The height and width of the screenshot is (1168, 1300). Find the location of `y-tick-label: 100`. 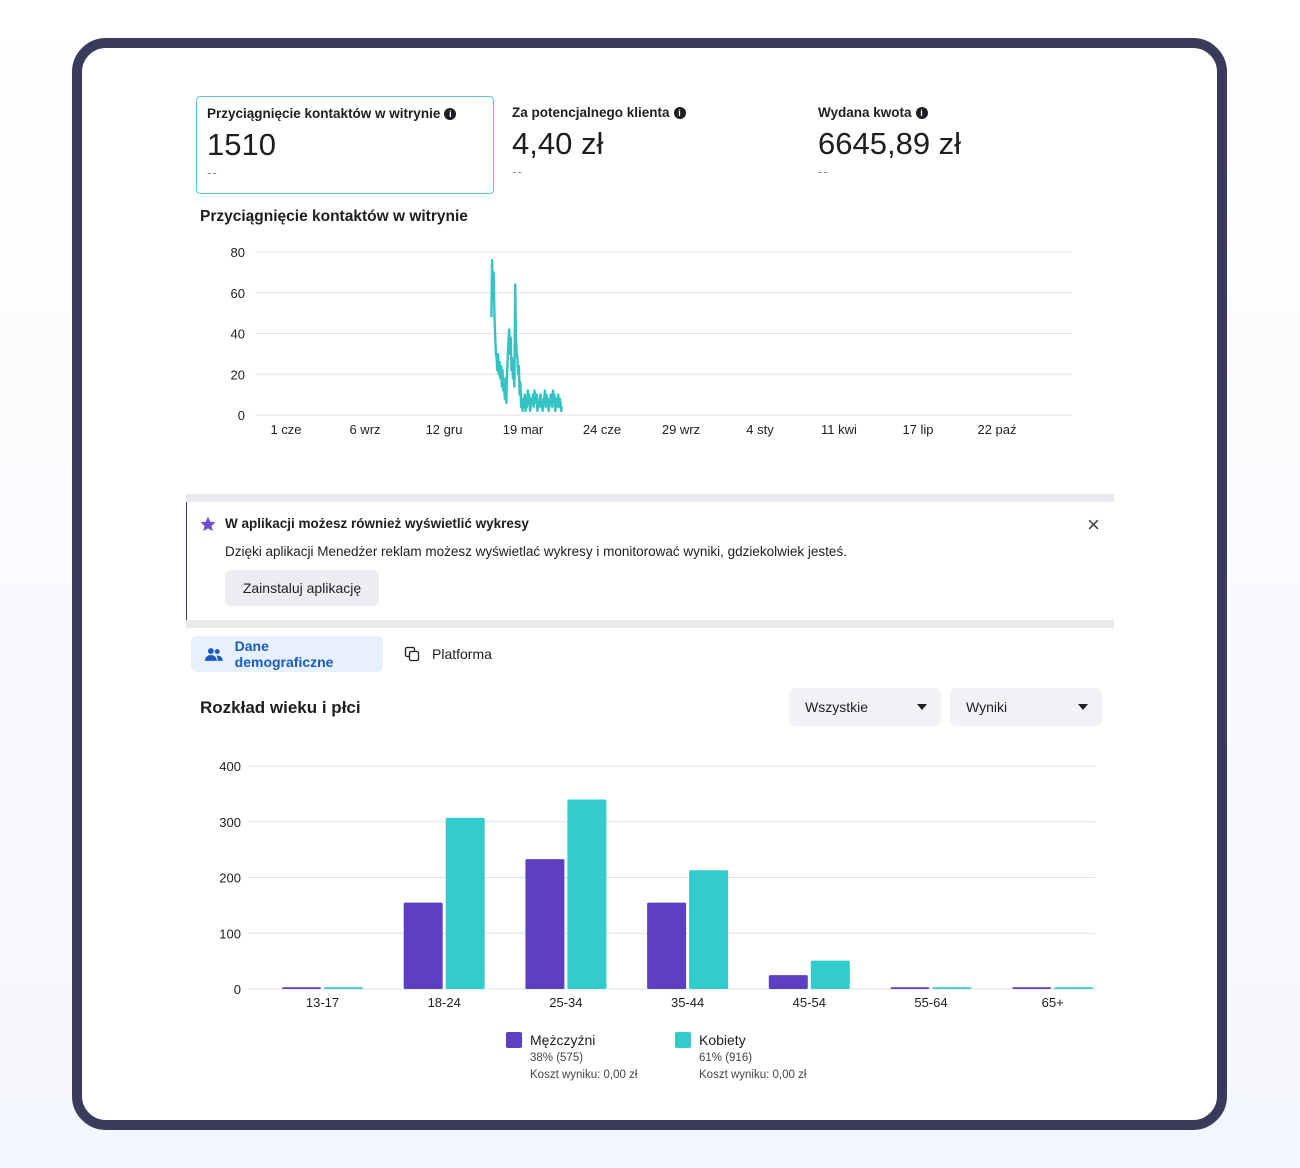

y-tick-label: 100 is located at coordinates (230, 933).